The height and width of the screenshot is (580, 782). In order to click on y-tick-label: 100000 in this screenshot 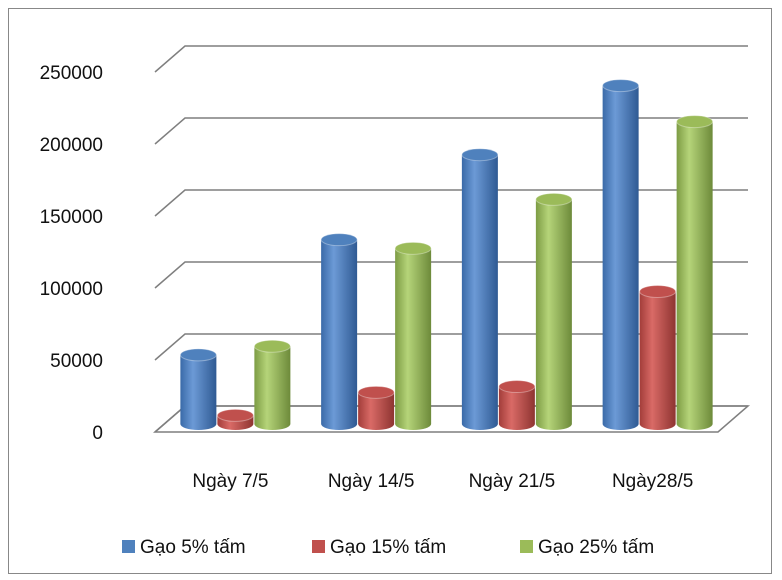, I will do `click(71, 289)`.